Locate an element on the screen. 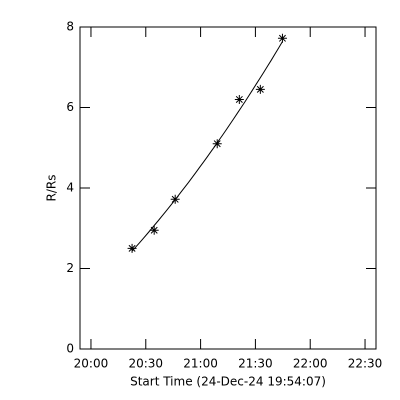 The height and width of the screenshot is (400, 400). y-tick-label: 6 is located at coordinates (70, 107).